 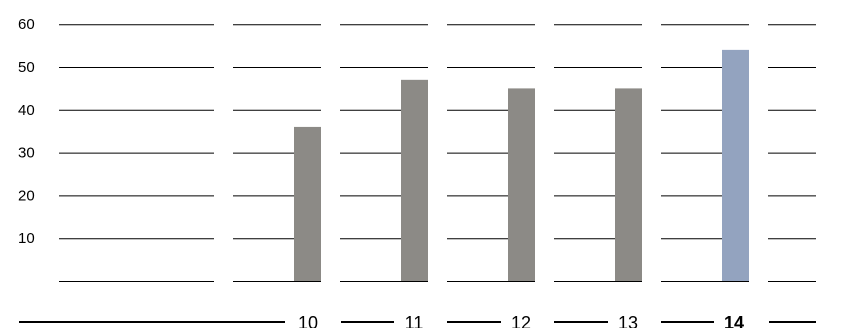 What do you see at coordinates (26, 195) in the screenshot?
I see `y-tick-label: 20` at bounding box center [26, 195].